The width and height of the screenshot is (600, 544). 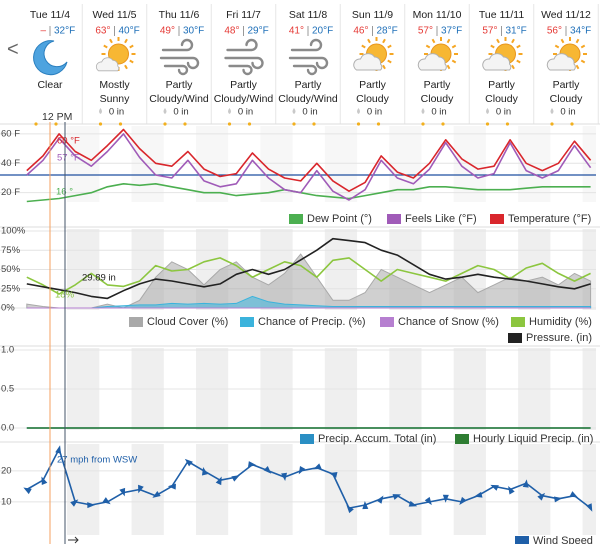 What do you see at coordinates (244, 99) in the screenshot?
I see `condition-line: Cloudy/Wind` at bounding box center [244, 99].